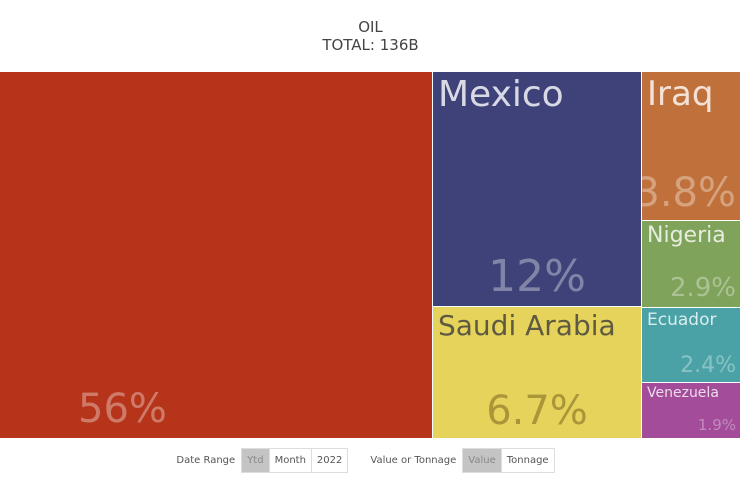  What do you see at coordinates (716, 425) in the screenshot?
I see `tile-percent: 1.9%` at bounding box center [716, 425].